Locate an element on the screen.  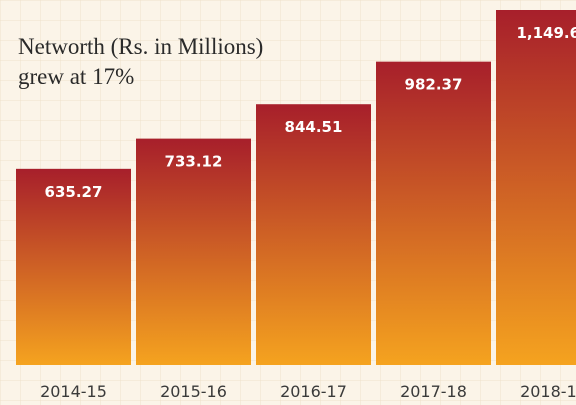
value-label: 733.12 is located at coordinates (194, 162).